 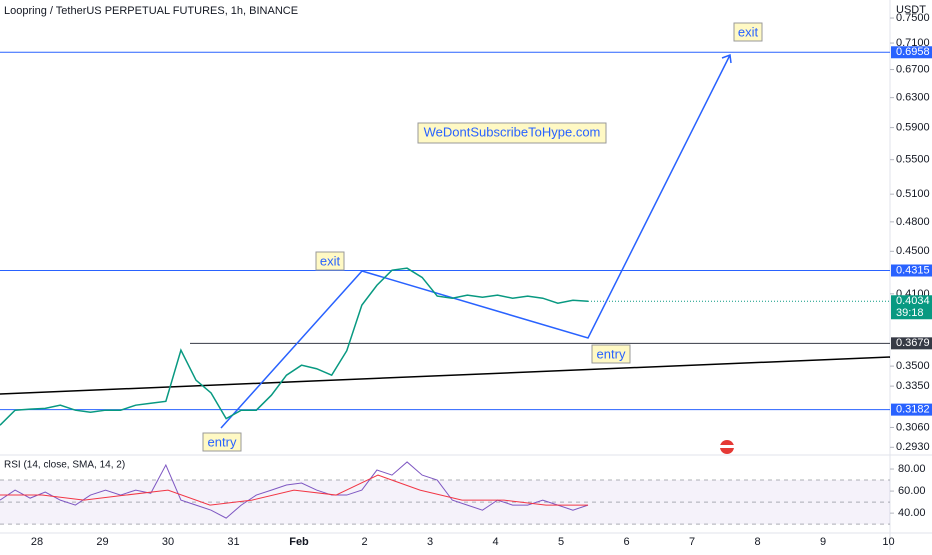 What do you see at coordinates (912, 491) in the screenshot?
I see `y-tick-label: 60.00` at bounding box center [912, 491].